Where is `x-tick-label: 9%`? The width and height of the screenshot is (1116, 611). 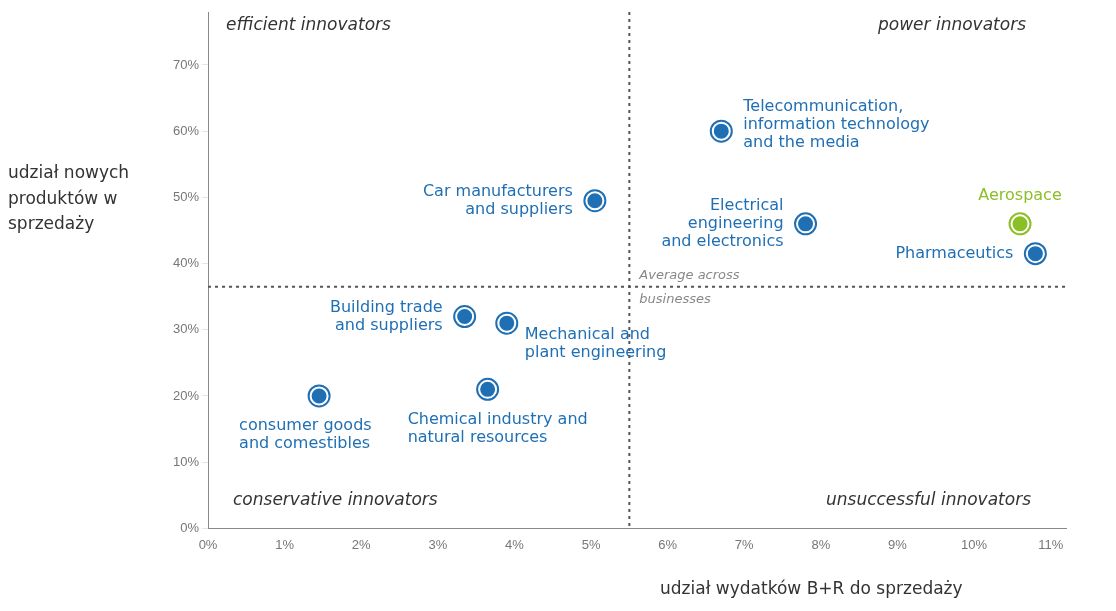
x-tick-label: 9% is located at coordinates (898, 544).